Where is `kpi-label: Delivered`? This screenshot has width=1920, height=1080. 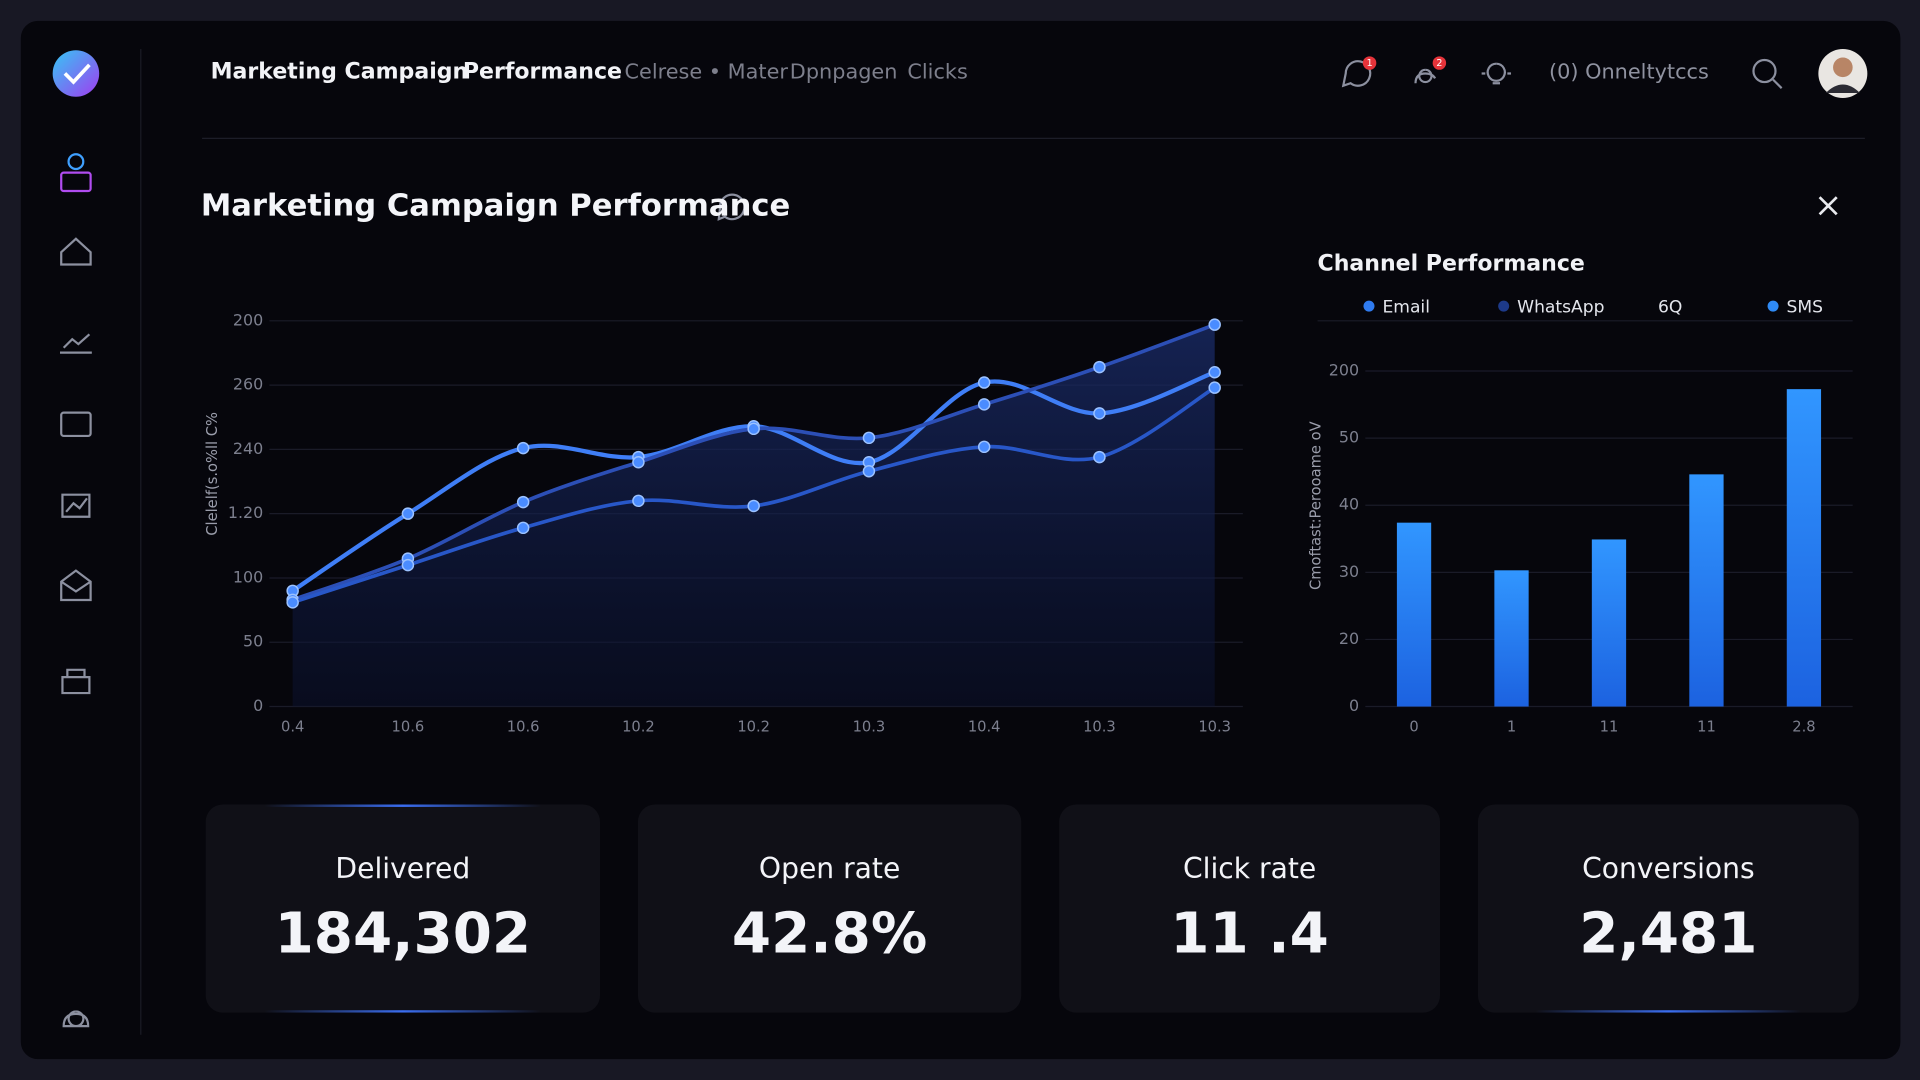
kpi-label: Delivered is located at coordinates (403, 869).